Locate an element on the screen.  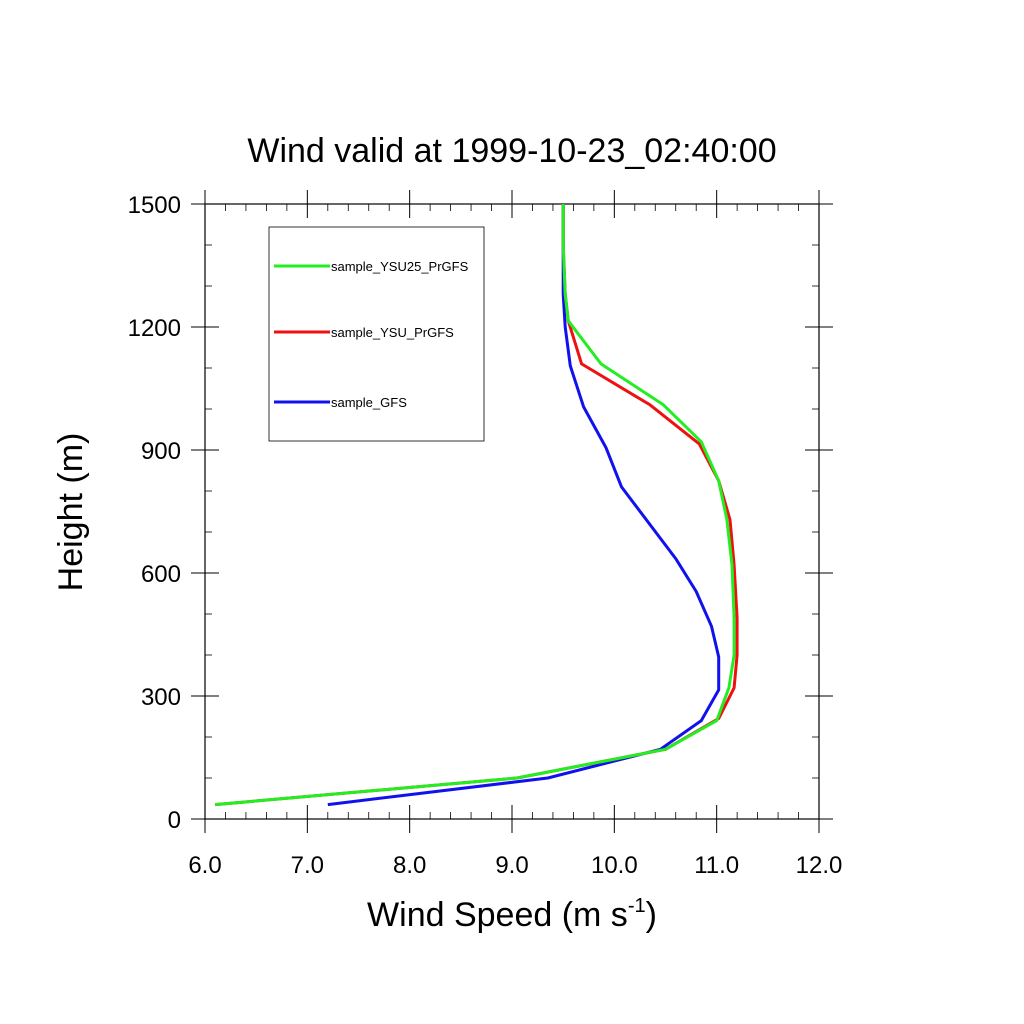
x-axis-label: Wind Speed (m s-1) is located at coordinates (512, 914).